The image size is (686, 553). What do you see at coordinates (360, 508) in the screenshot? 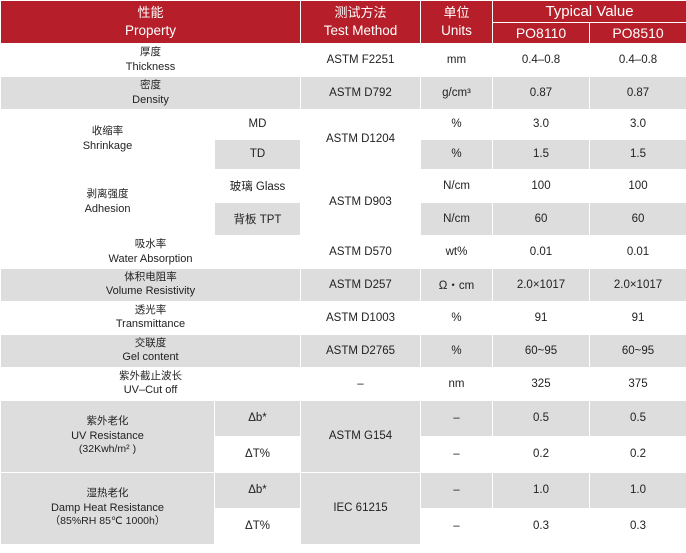
I see `cell-test-method: IEC 61215` at bounding box center [360, 508].